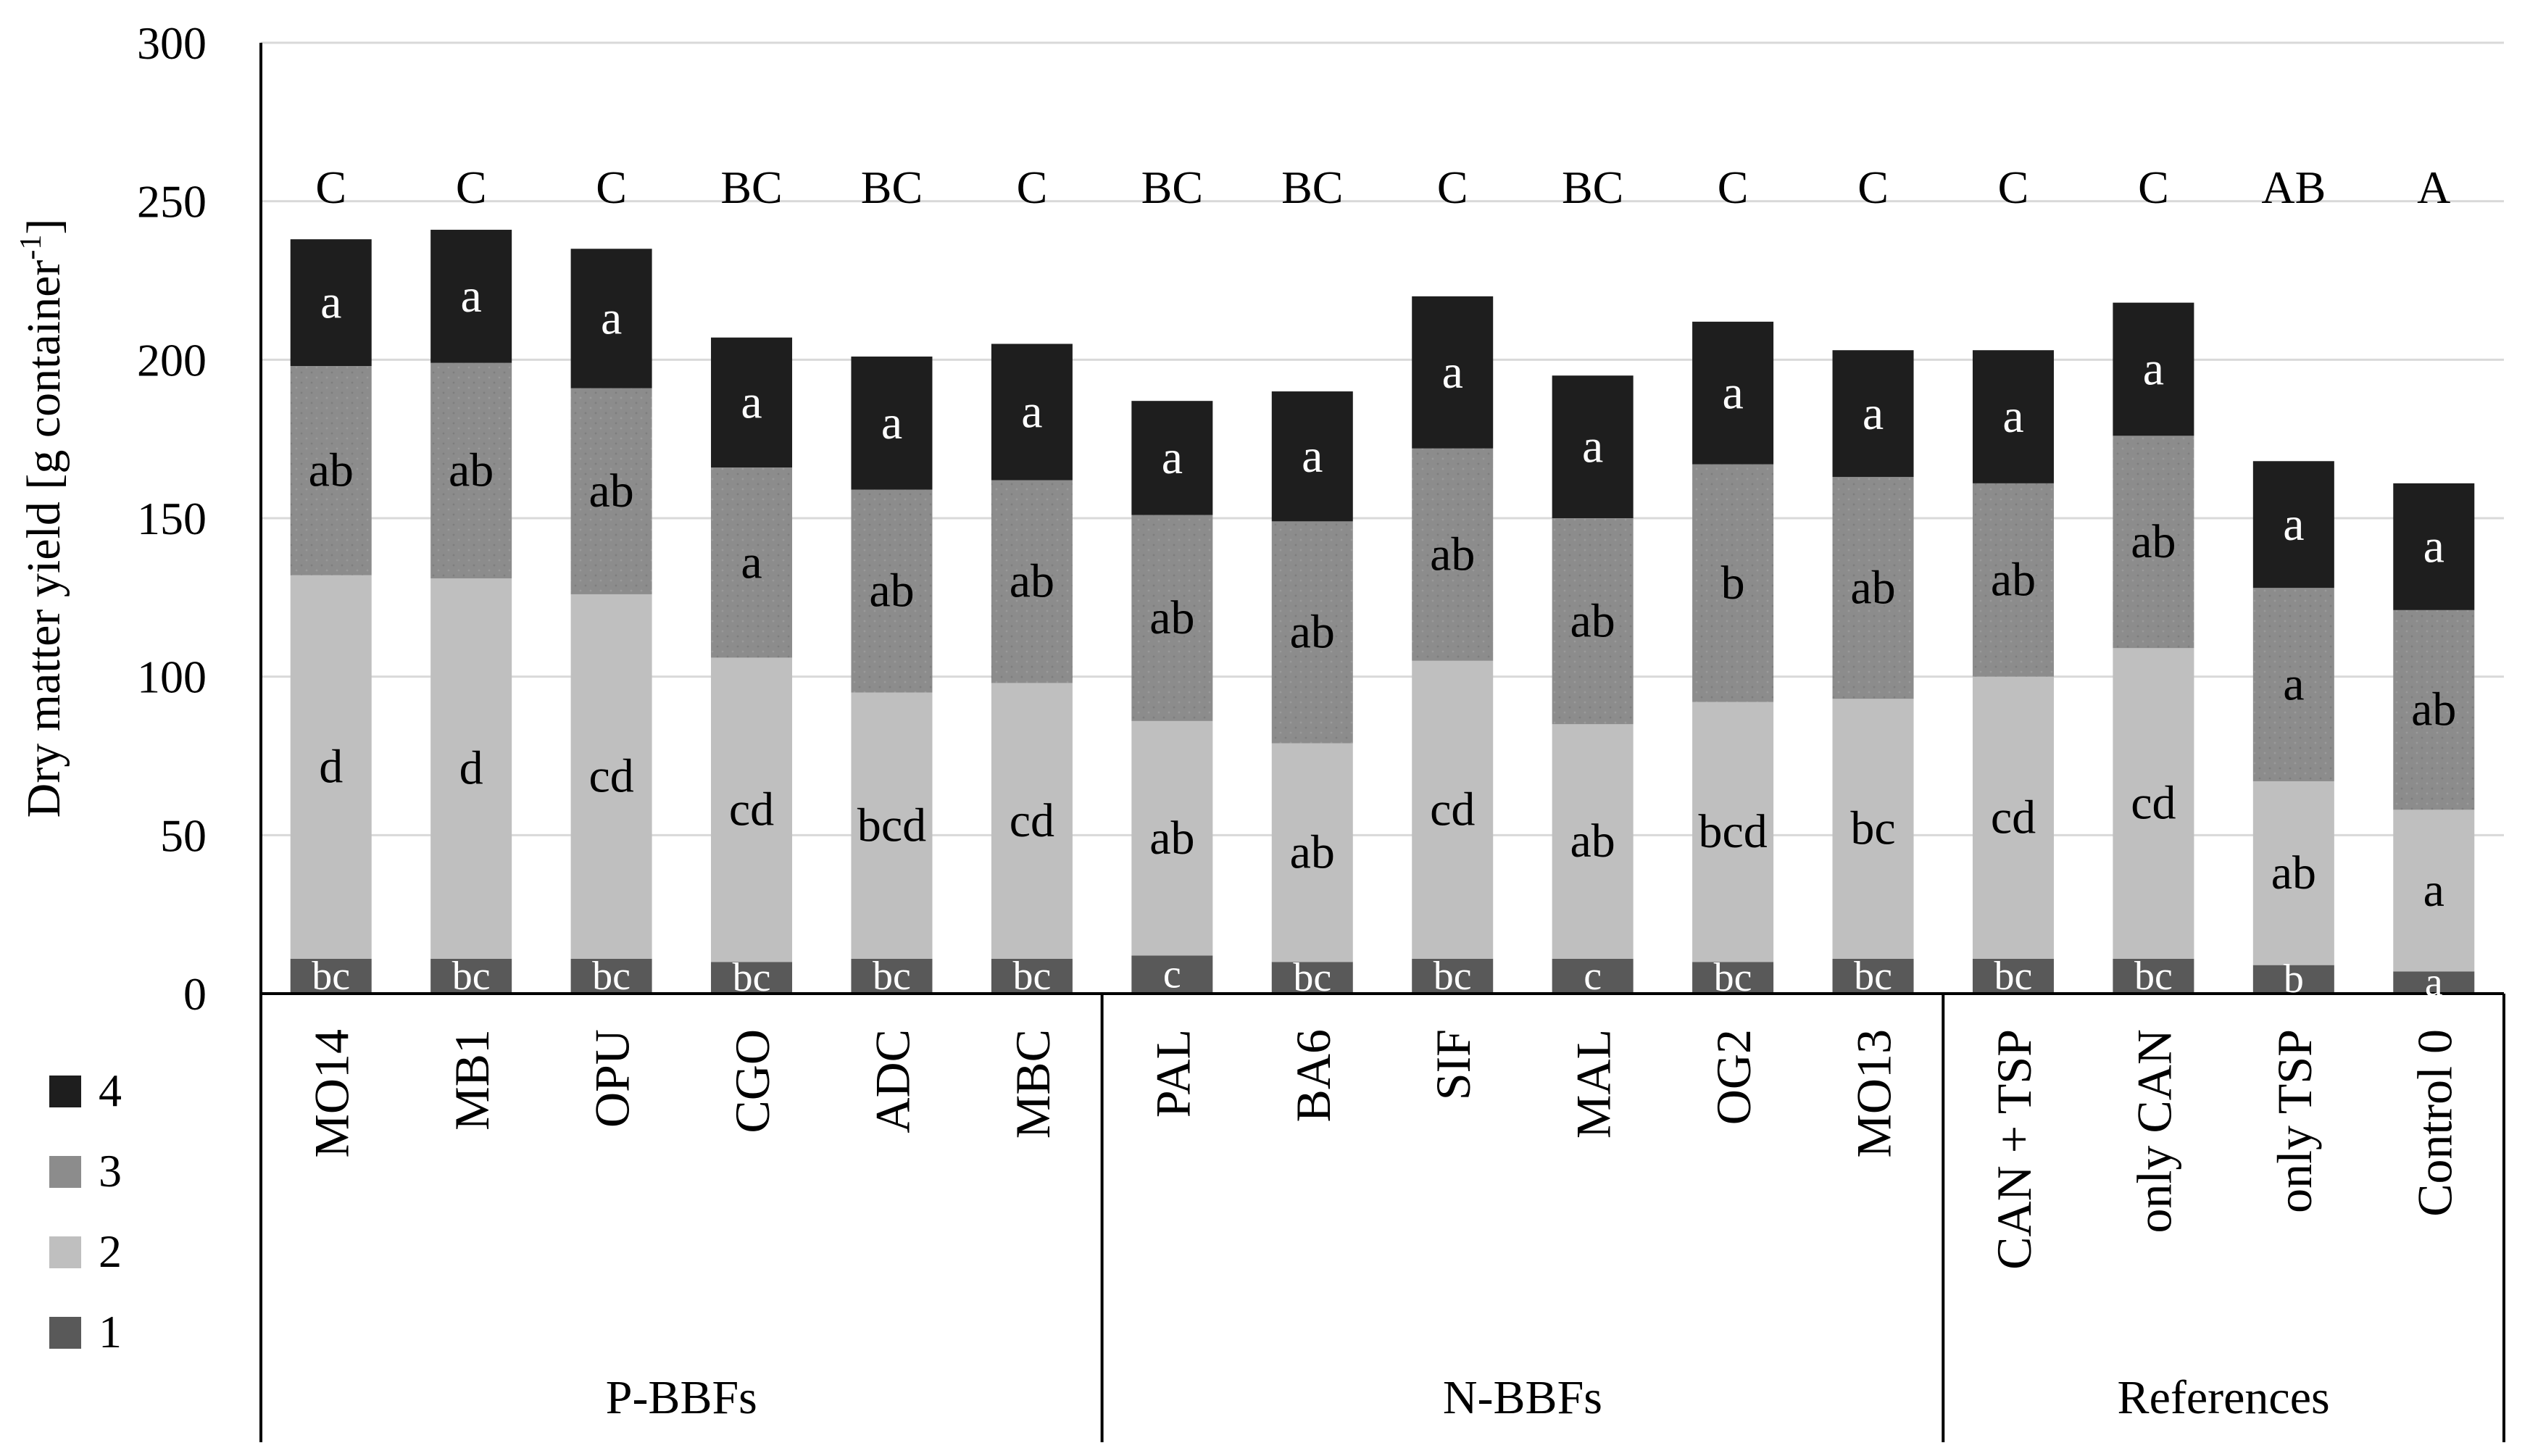 The image size is (2530, 1456). I want to click on x-tick-label: CGO, so click(753, 1081).